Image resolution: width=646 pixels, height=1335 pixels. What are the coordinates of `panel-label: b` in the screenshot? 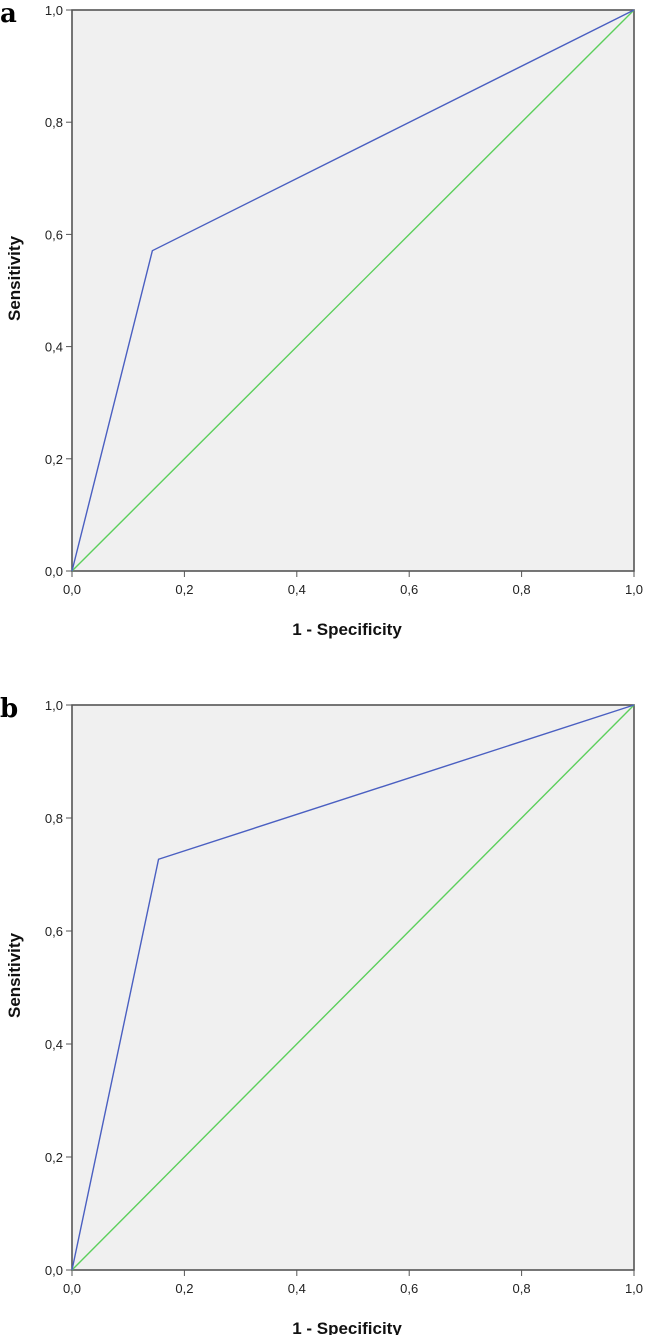 It's located at (9, 709).